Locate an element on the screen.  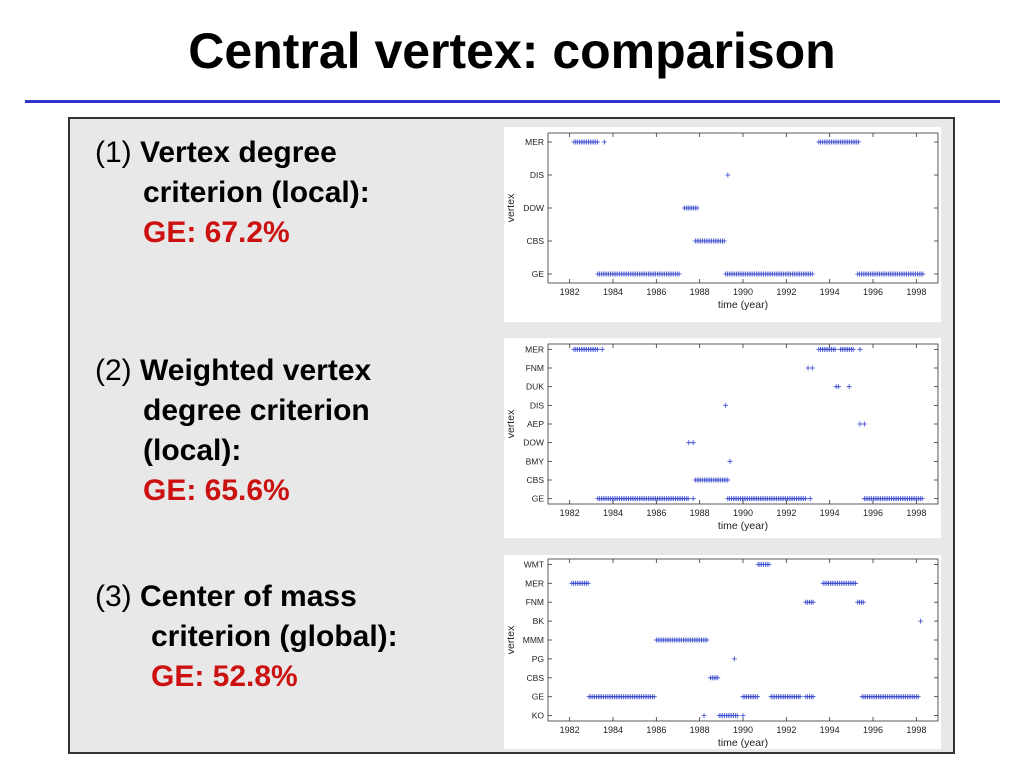
y-tick-label: BMY is located at coordinates (535, 461).